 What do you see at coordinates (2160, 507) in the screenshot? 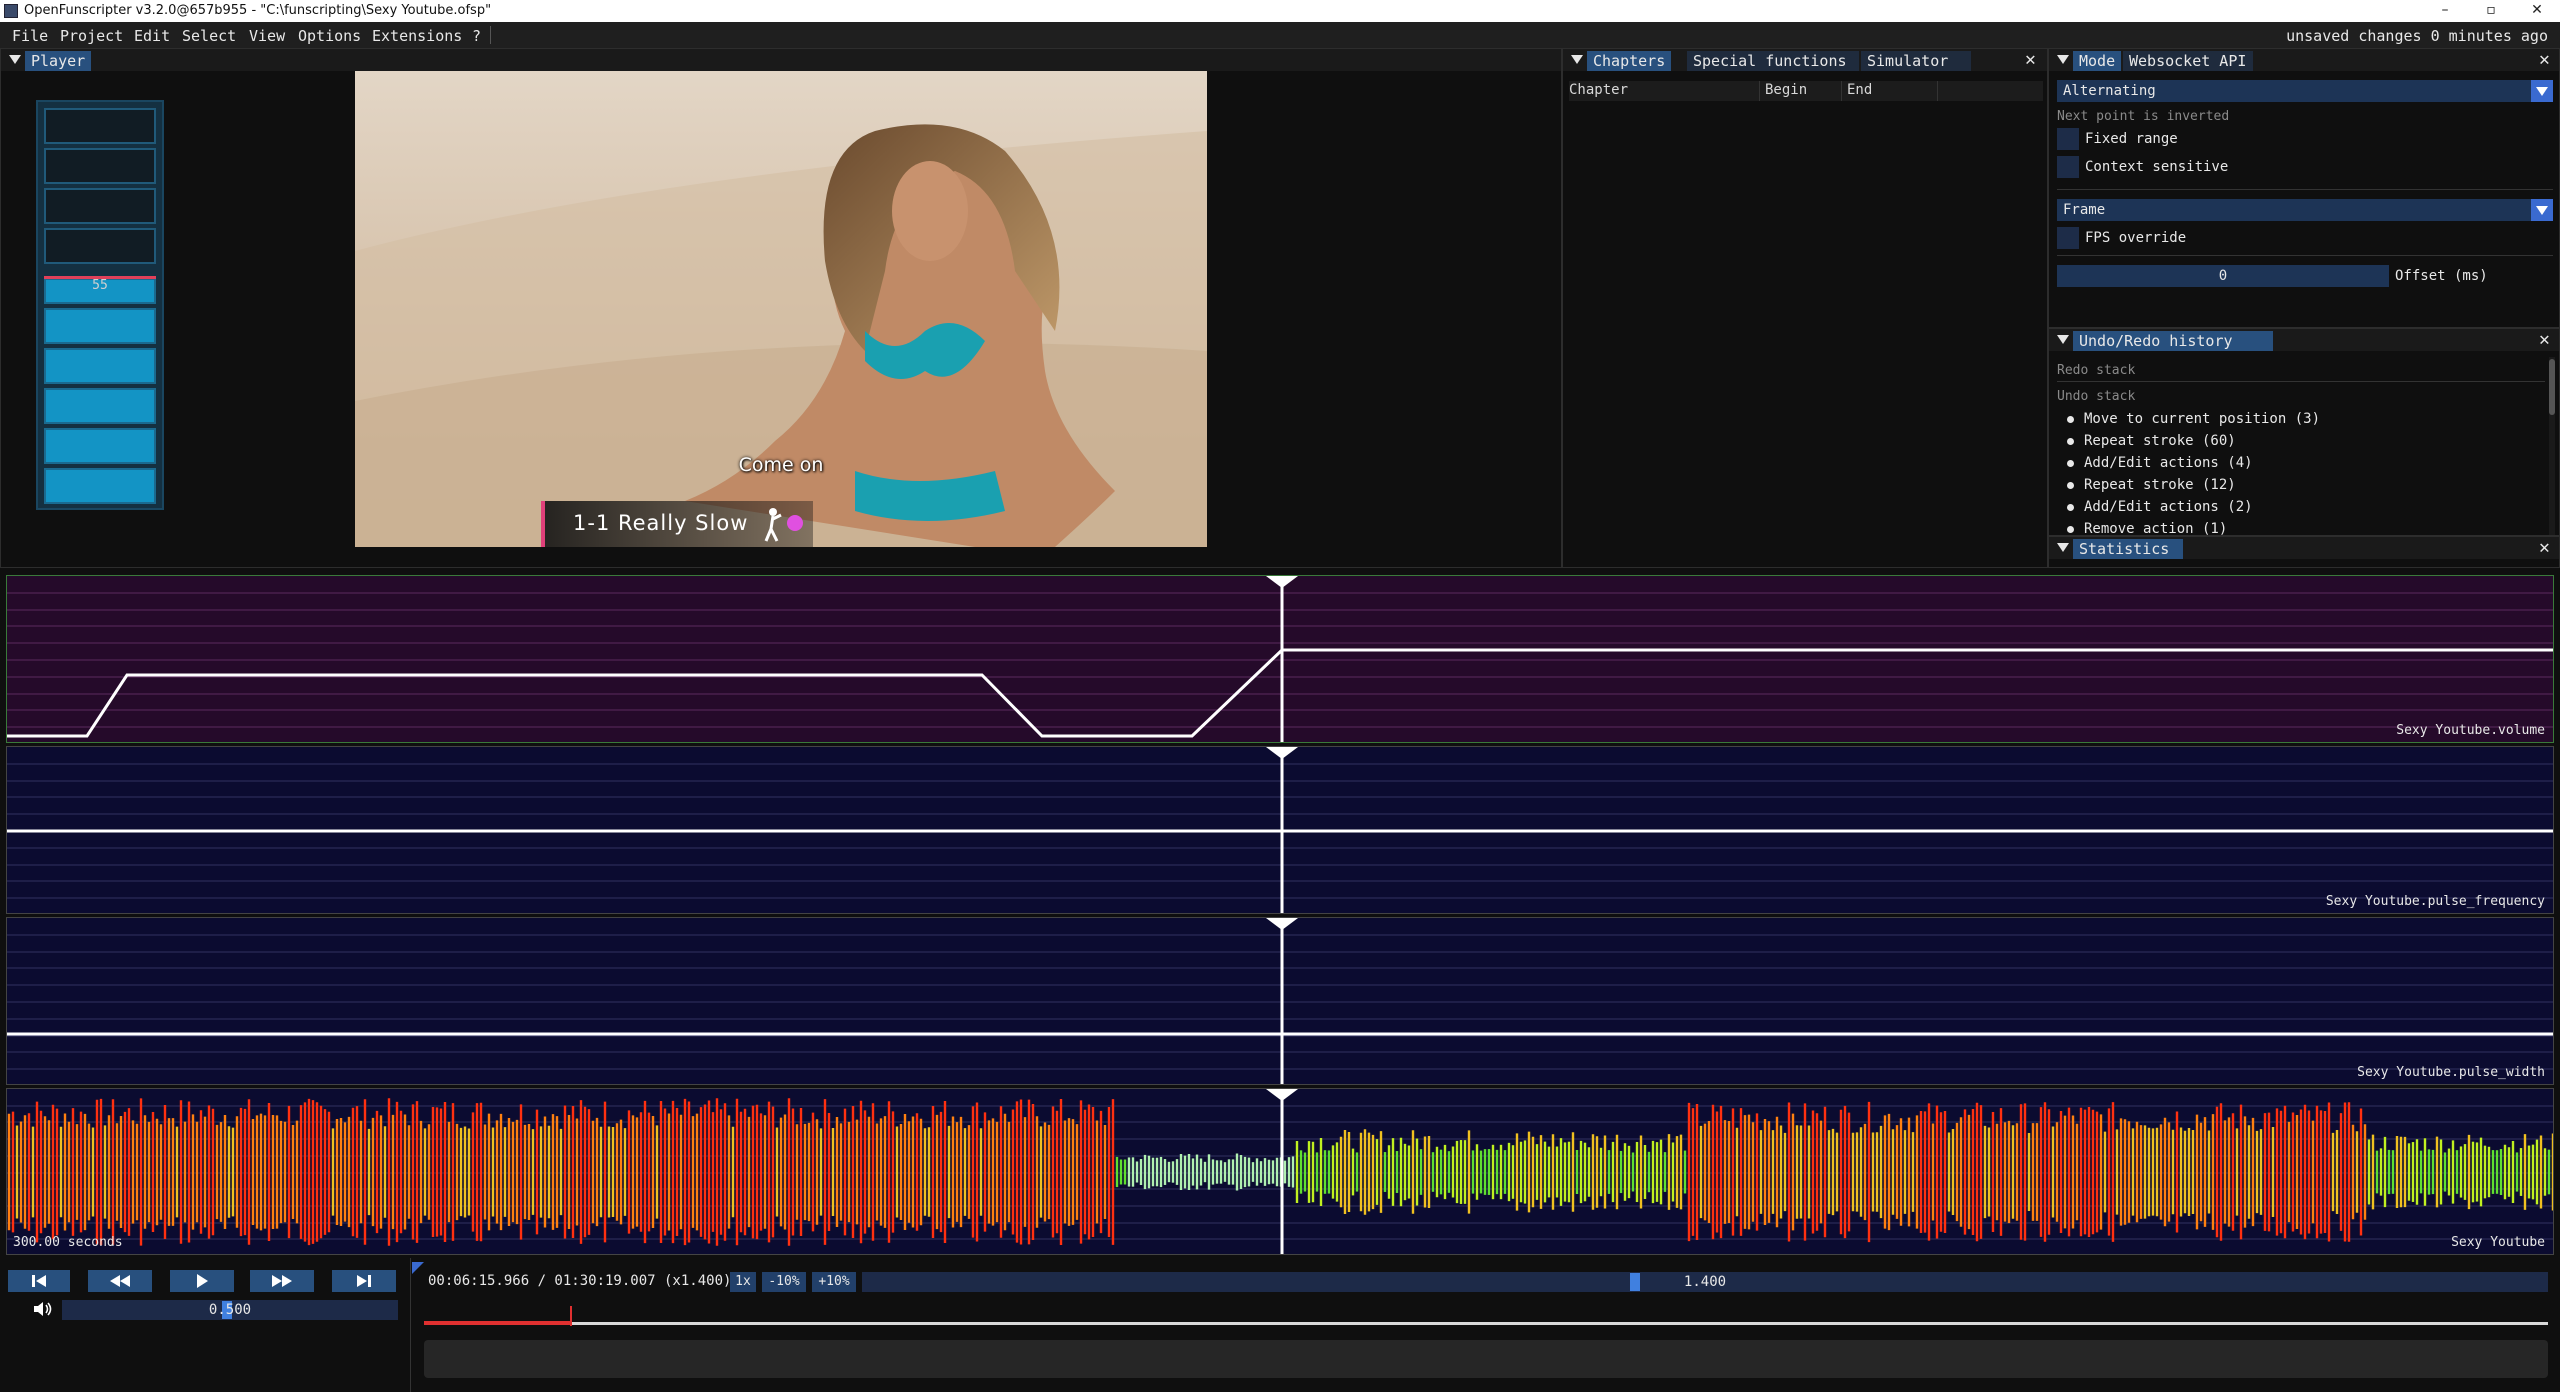
I see `undo-item: Add/Edit actions (2)` at bounding box center [2160, 507].